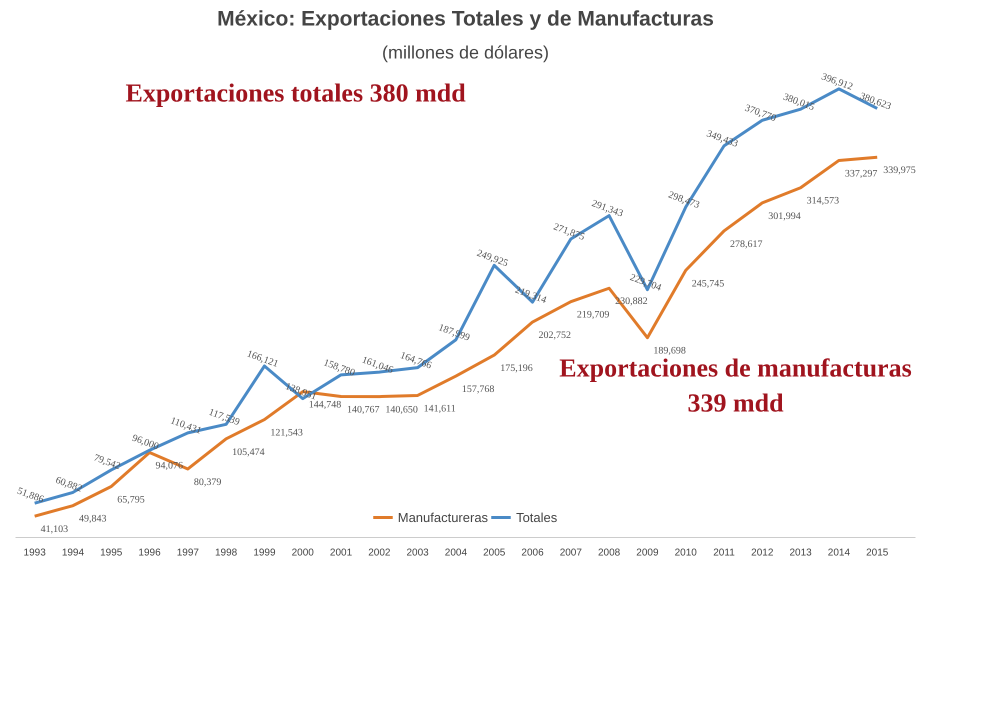 The height and width of the screenshot is (711, 993). Describe the element at coordinates (339, 368) in the screenshot. I see `data-label: 158,780` at that location.